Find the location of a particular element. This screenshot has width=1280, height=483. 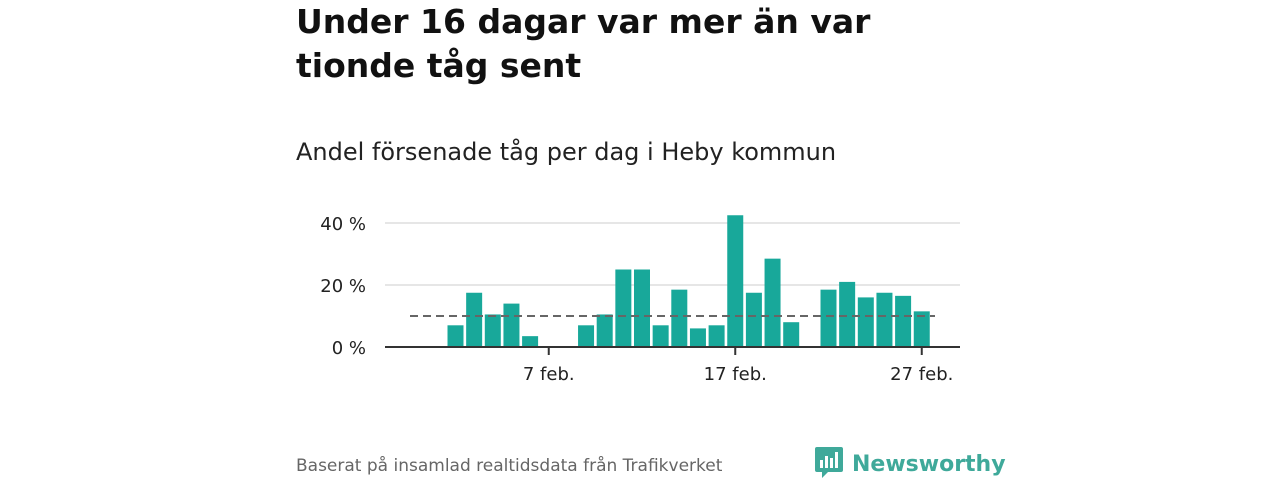

y-tick-label: 0 % is located at coordinates (349, 348).